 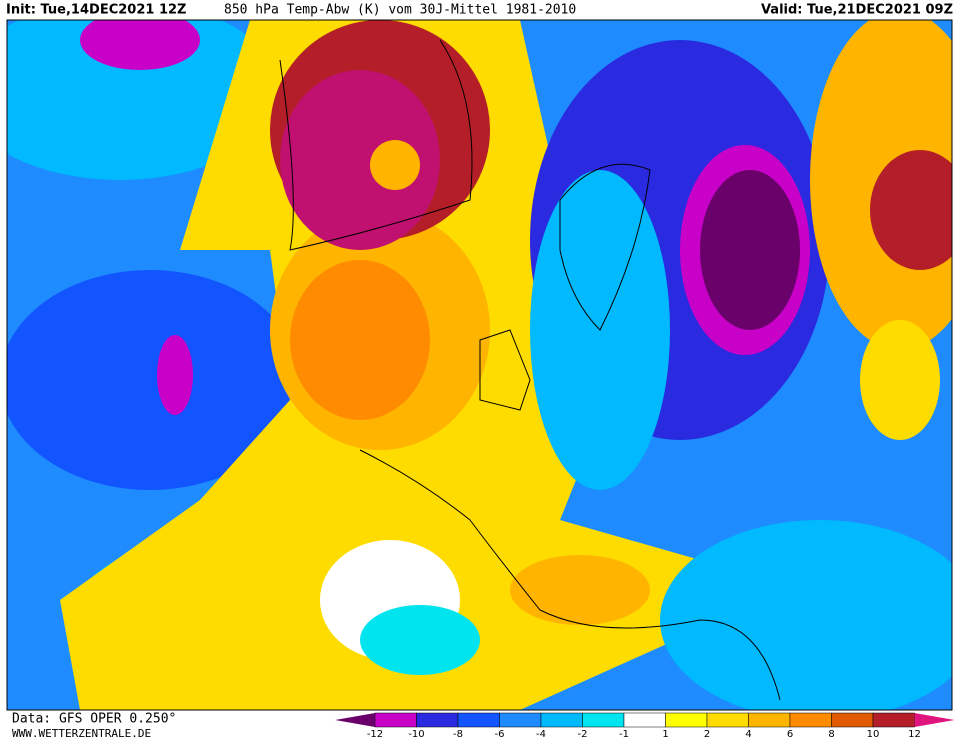 I want to click on colorbar-tick-label: 6, so click(x=790, y=734).